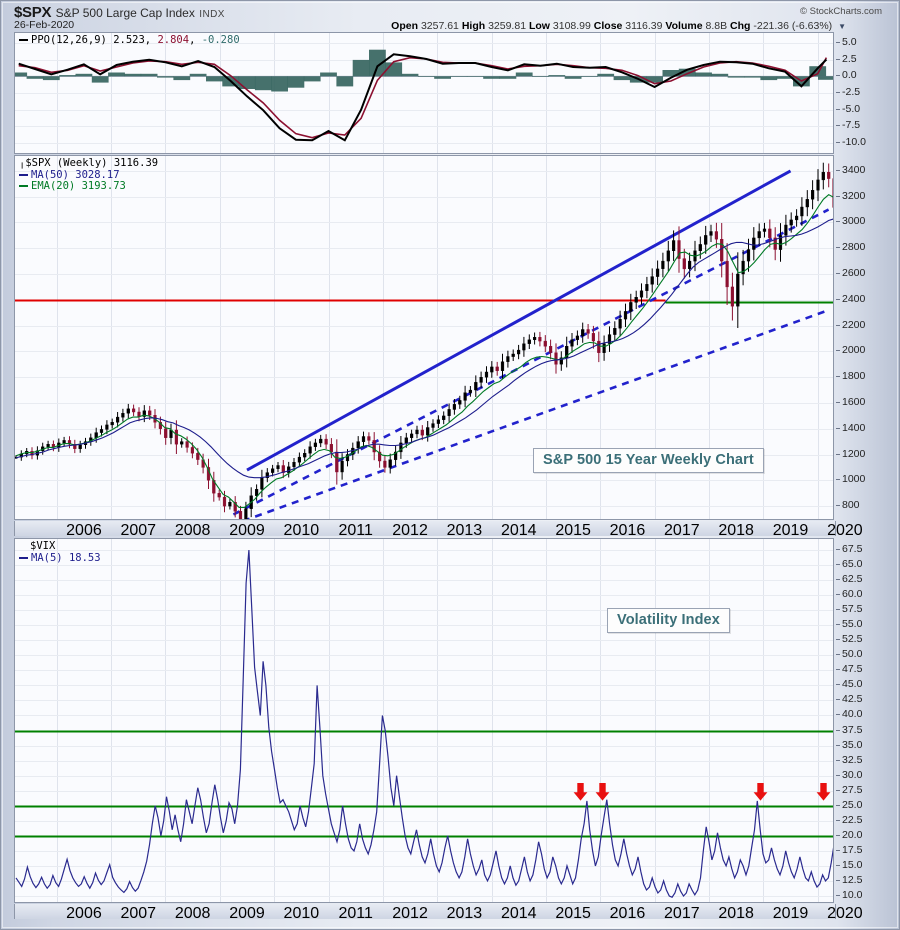 Image resolution: width=900 pixels, height=930 pixels. I want to click on spx-legend-label: $SPX (Weekly), so click(66, 163).